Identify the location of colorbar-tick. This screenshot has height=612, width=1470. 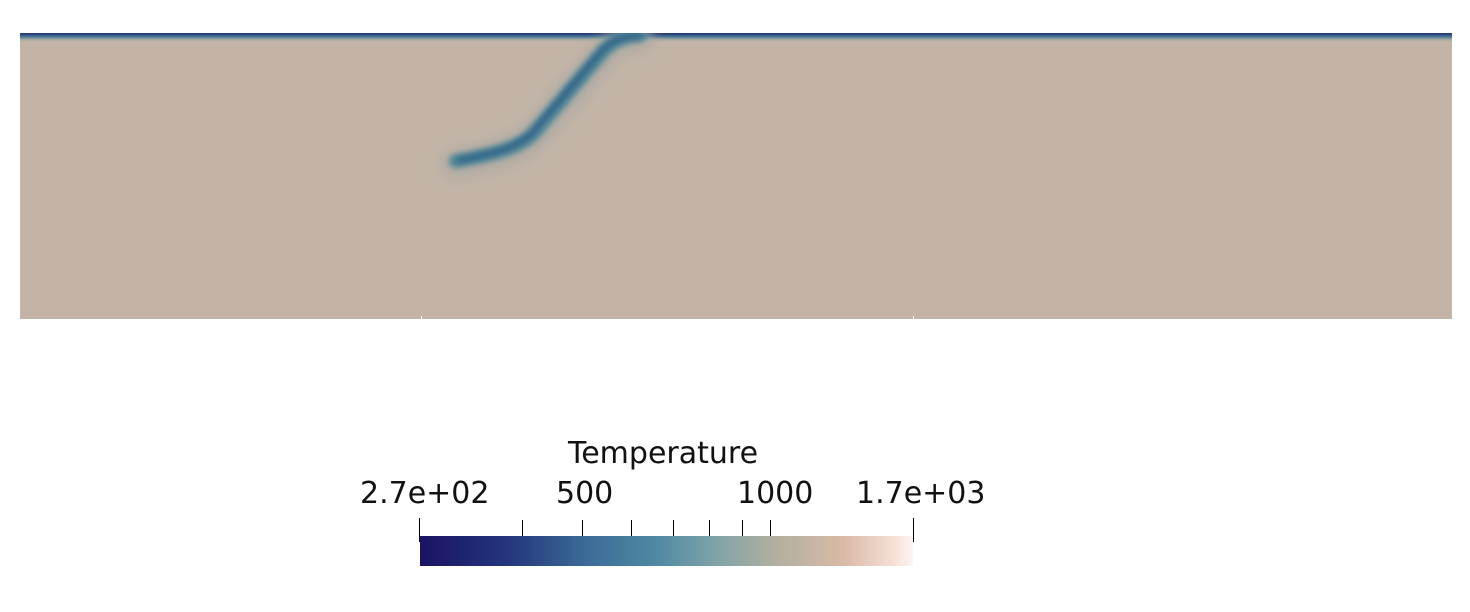
(913, 530).